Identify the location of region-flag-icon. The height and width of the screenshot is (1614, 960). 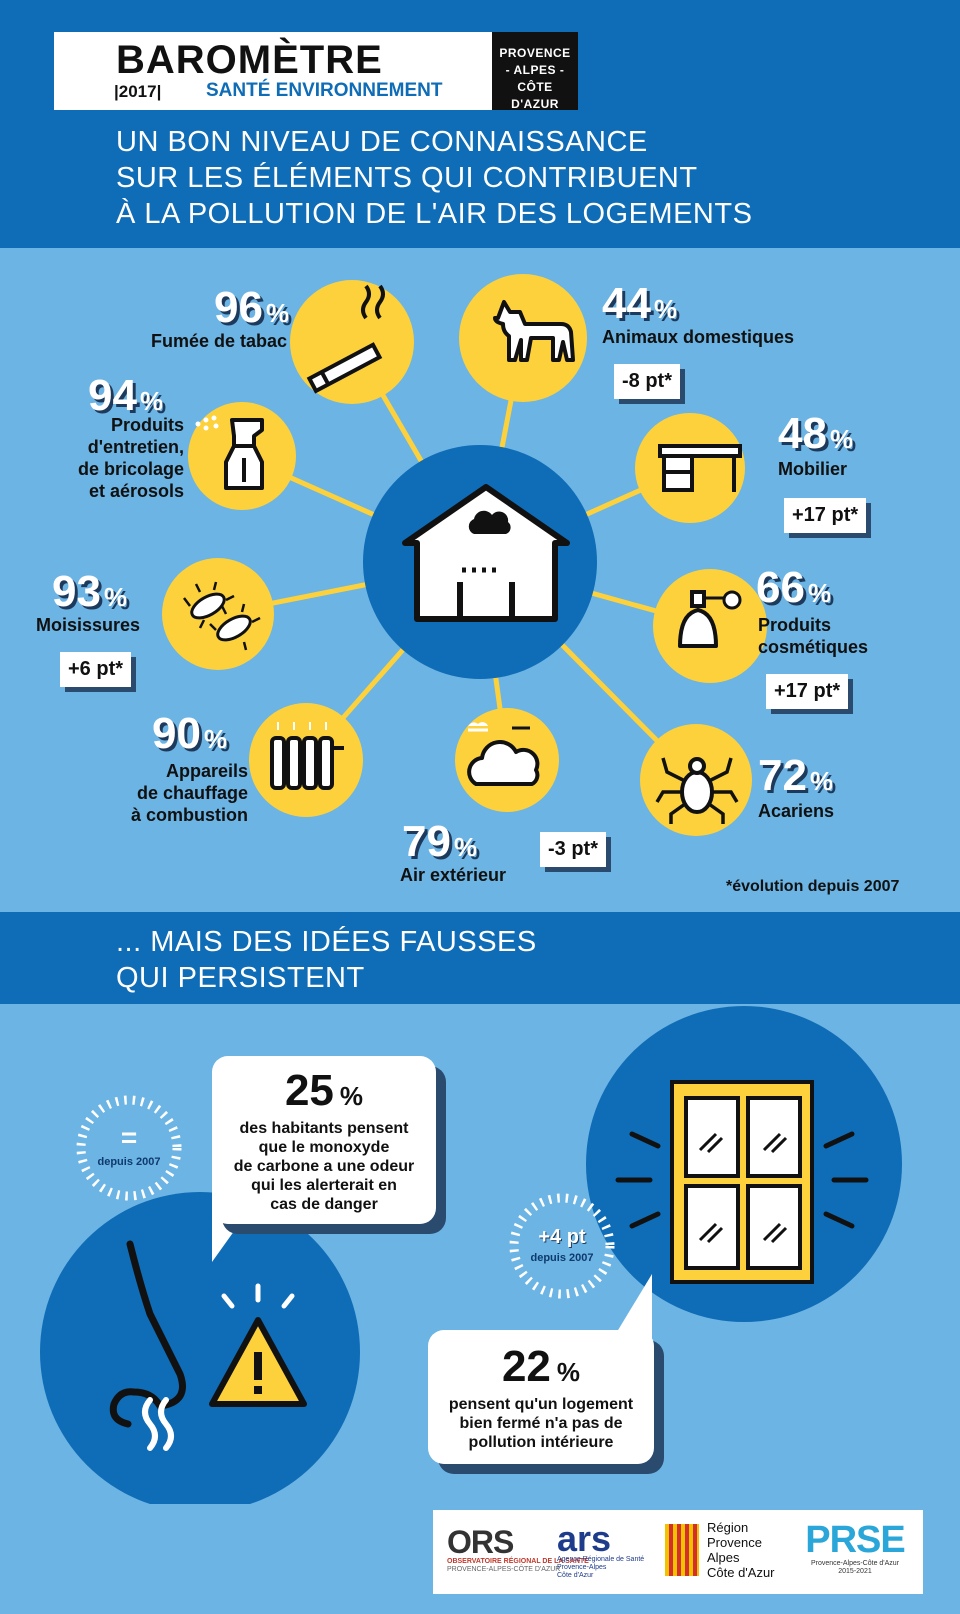
(682, 1550).